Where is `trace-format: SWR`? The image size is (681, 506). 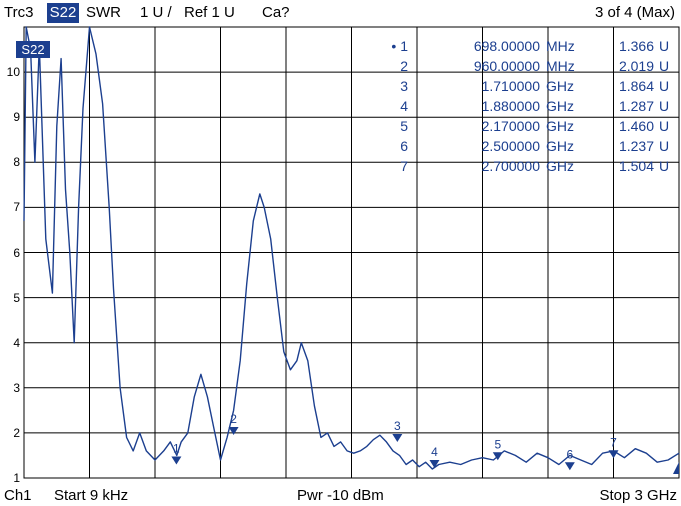
trace-format: SWR is located at coordinates (103, 12).